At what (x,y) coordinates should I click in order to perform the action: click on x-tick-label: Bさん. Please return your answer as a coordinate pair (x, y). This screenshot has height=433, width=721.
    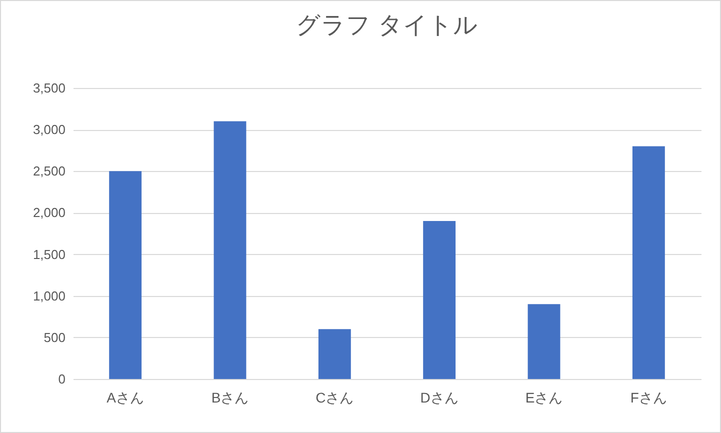
    Looking at the image, I should click on (230, 398).